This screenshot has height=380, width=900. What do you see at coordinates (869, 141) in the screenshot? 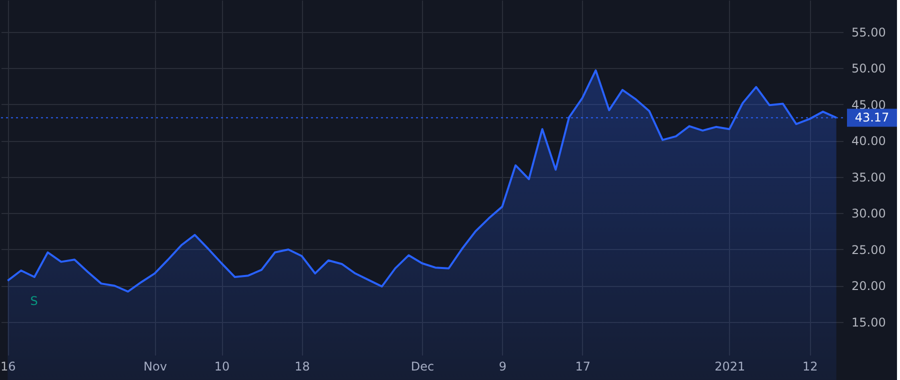
I see `y-tick-label: 40.00` at bounding box center [869, 141].